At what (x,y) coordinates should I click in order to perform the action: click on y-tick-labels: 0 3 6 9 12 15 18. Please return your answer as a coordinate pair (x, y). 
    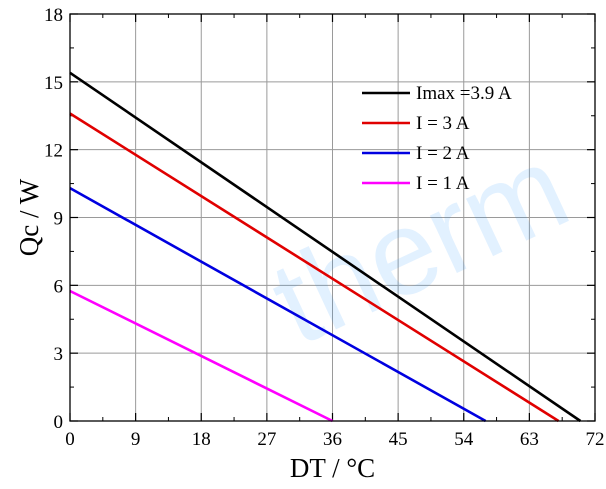
    Looking at the image, I should click on (53, 219).